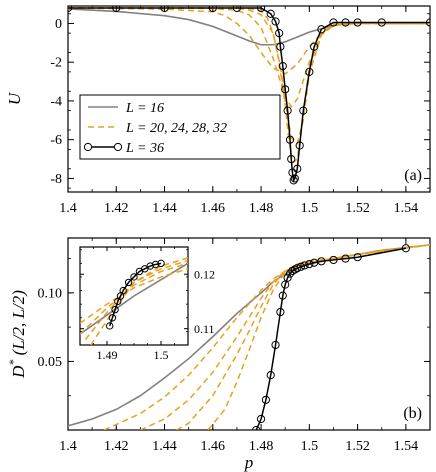 Image resolution: width=436 pixels, height=472 pixels. What do you see at coordinates (204, 329) in the screenshot?
I see `y-tick-label: 0.11` at bounding box center [204, 329].